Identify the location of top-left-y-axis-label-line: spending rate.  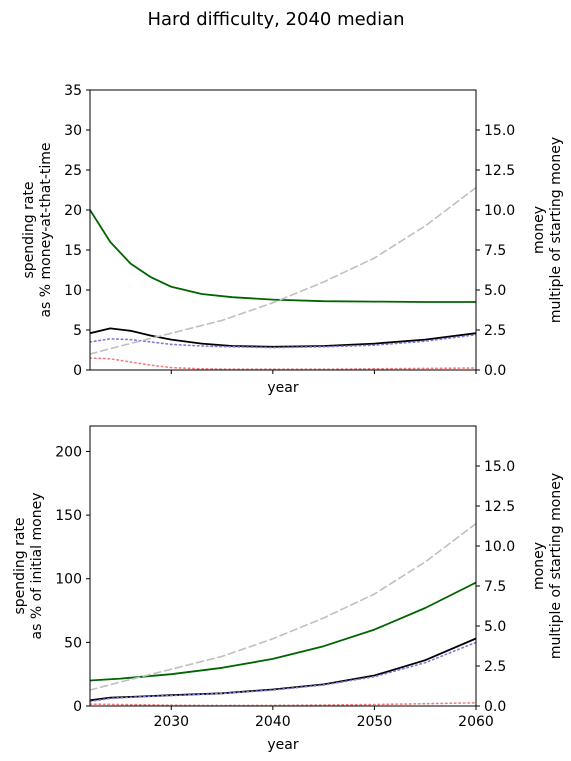
(29, 229).